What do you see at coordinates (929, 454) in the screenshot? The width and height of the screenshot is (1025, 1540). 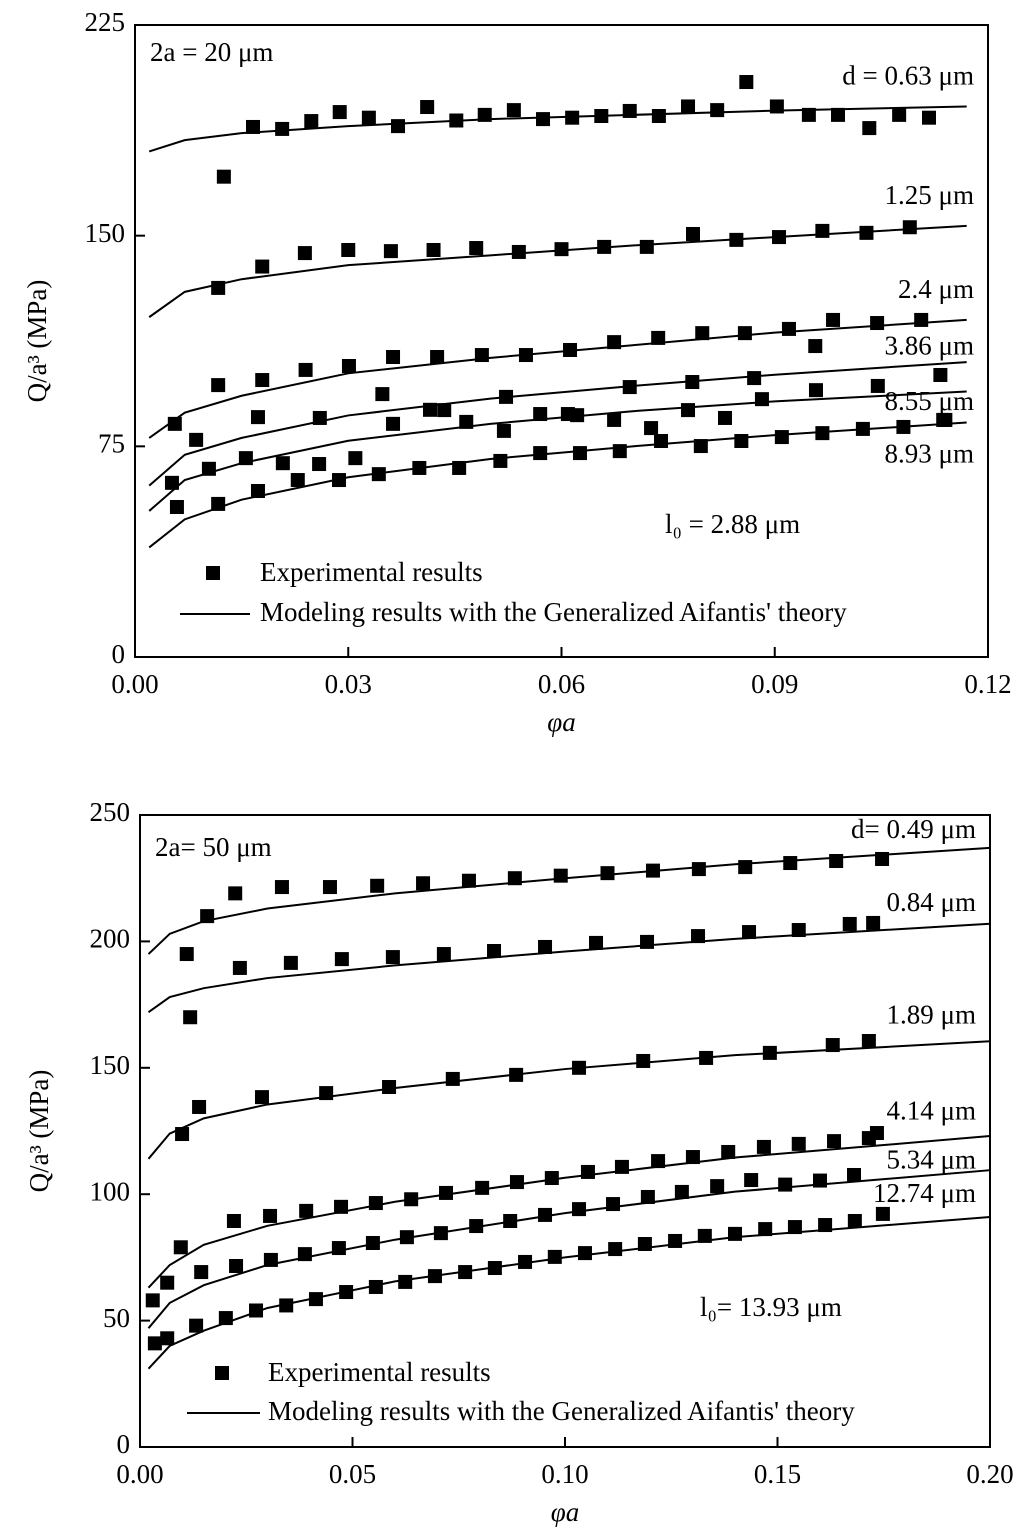 I see `curve-label: 8.93 μm` at bounding box center [929, 454].